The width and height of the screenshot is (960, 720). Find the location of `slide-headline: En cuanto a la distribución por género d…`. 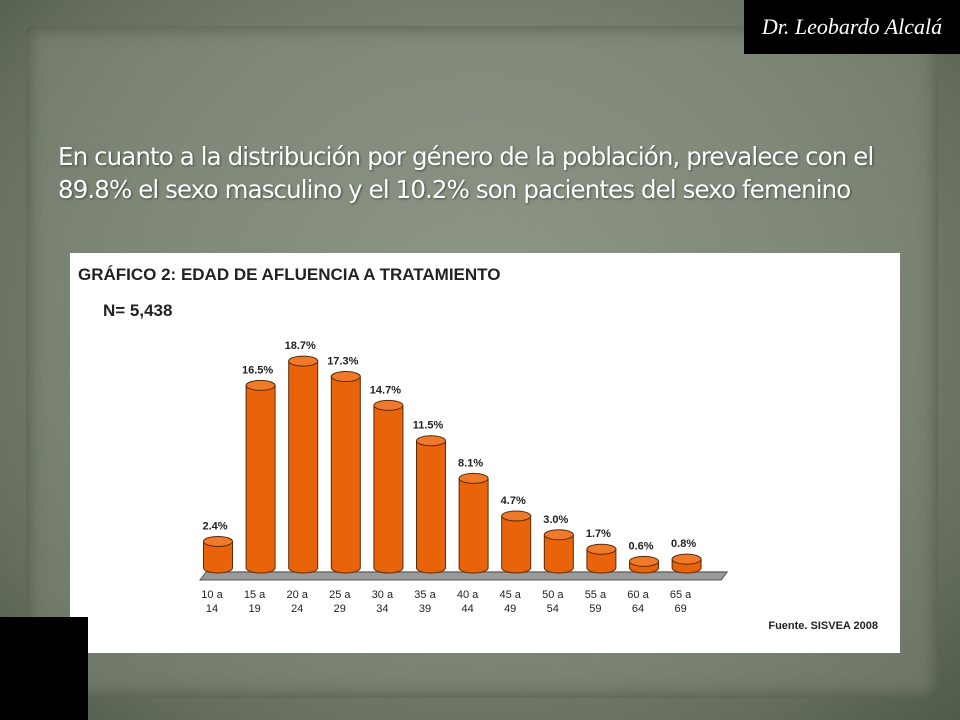

slide-headline: En cuanto a la distribución por género d… is located at coordinates (488, 173).